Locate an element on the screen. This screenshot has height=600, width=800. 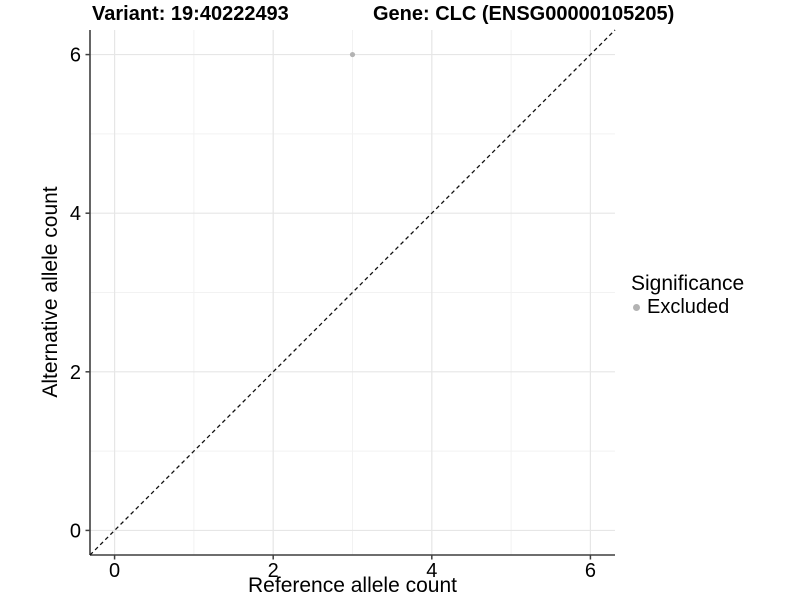
legend-item-excluded: Excluded is located at coordinates (687, 307).